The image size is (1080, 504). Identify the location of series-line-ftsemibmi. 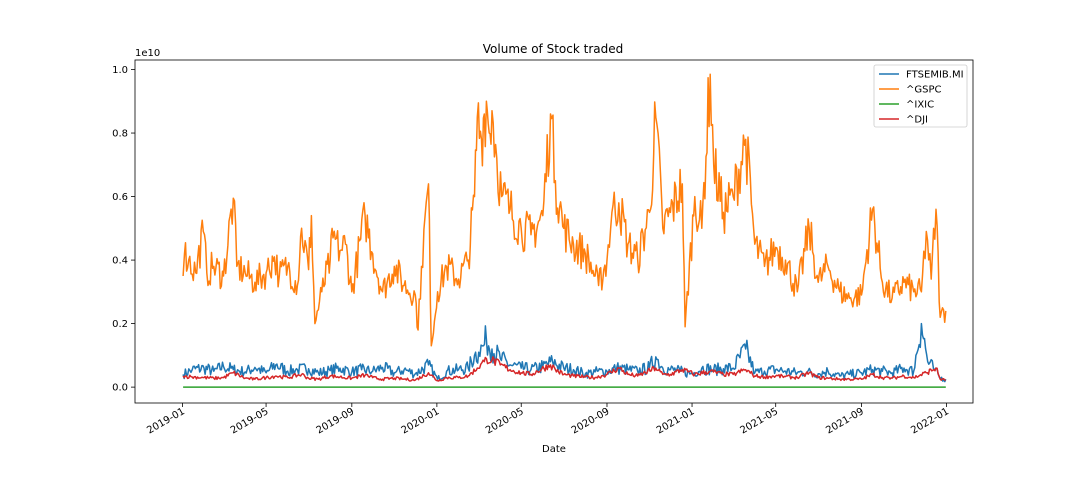
(564, 352).